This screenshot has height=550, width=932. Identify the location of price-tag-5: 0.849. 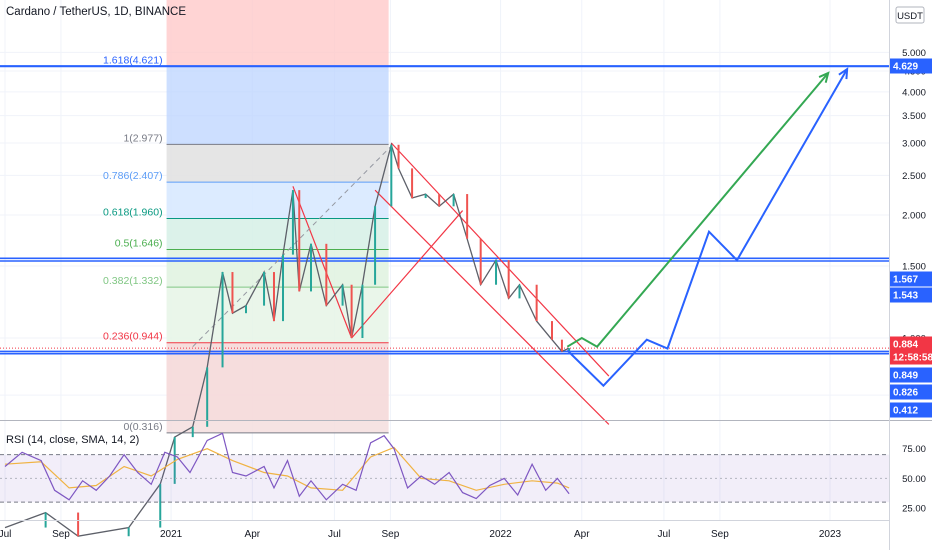
(905, 376).